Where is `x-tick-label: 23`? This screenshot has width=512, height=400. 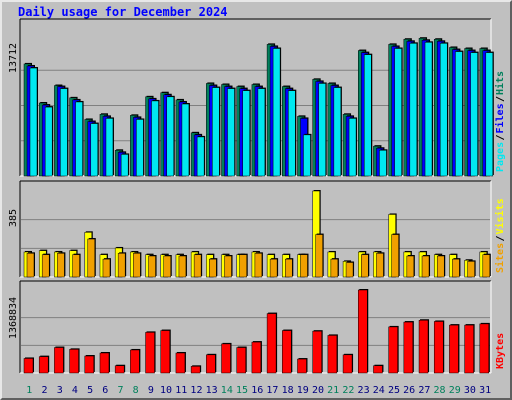 x-tick-label: 23 is located at coordinates (364, 390).